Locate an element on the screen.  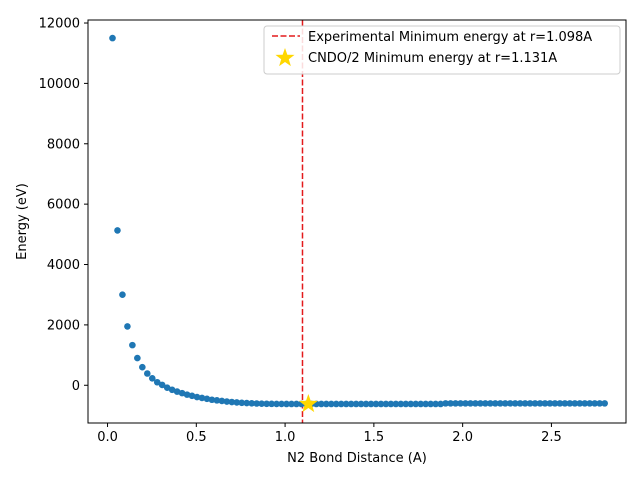
x-tick-label: 2.5 is located at coordinates (551, 437).